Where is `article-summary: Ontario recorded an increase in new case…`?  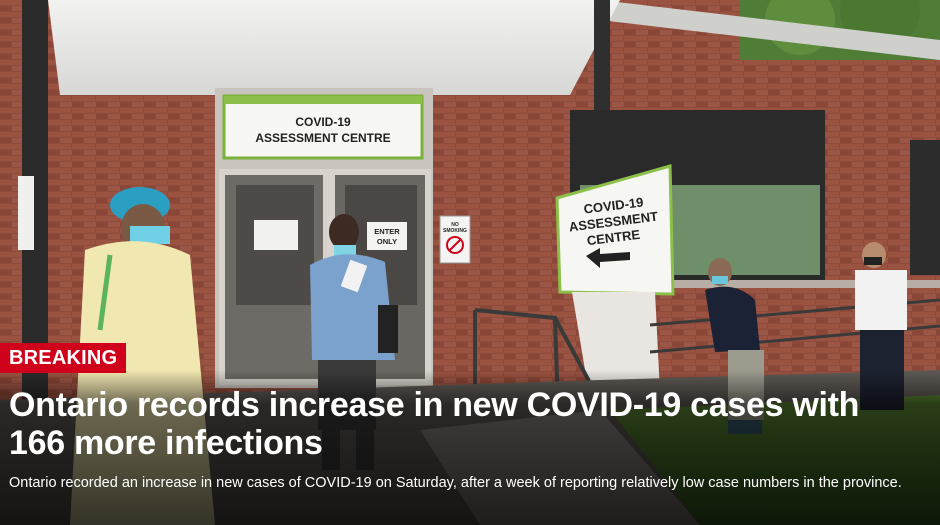
article-summary: Ontario recorded an increase in new case… is located at coordinates (455, 483).